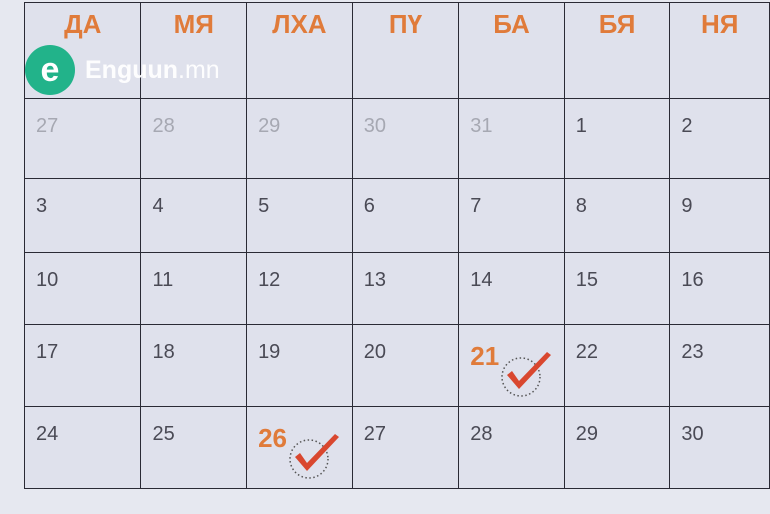 Image resolution: width=770 pixels, height=514 pixels. What do you see at coordinates (719, 138) in the screenshot?
I see `day-cell: 2` at bounding box center [719, 138].